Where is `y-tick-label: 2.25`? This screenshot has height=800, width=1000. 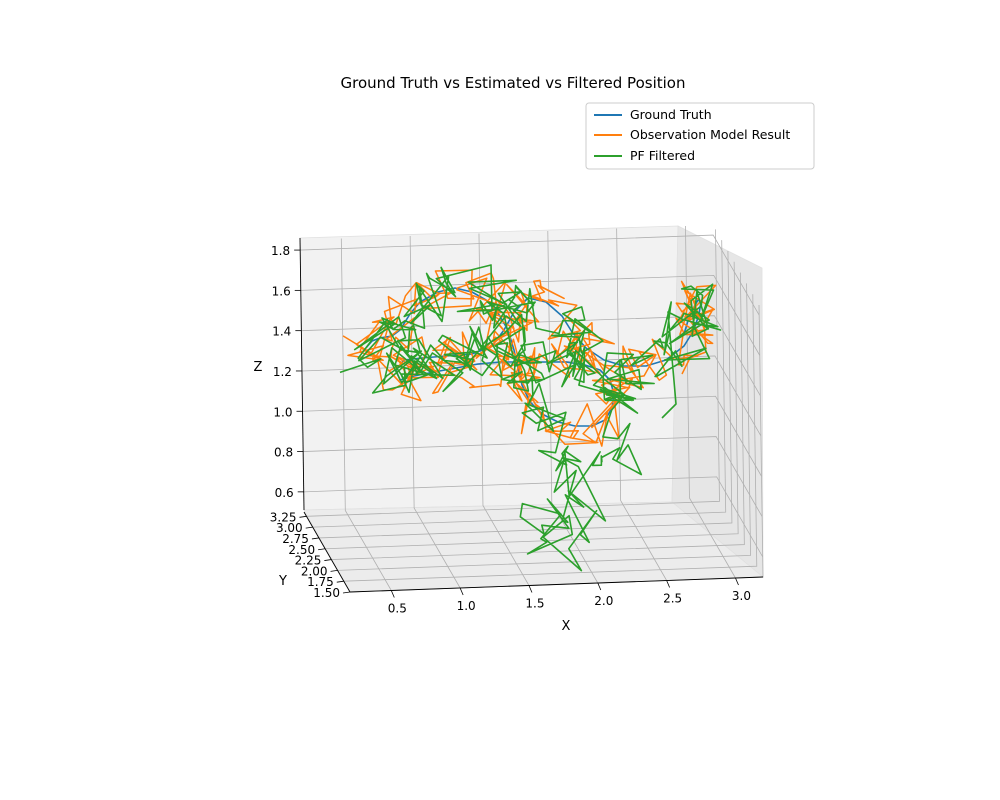
y-tick-label: 2.25 is located at coordinates (308, 561).